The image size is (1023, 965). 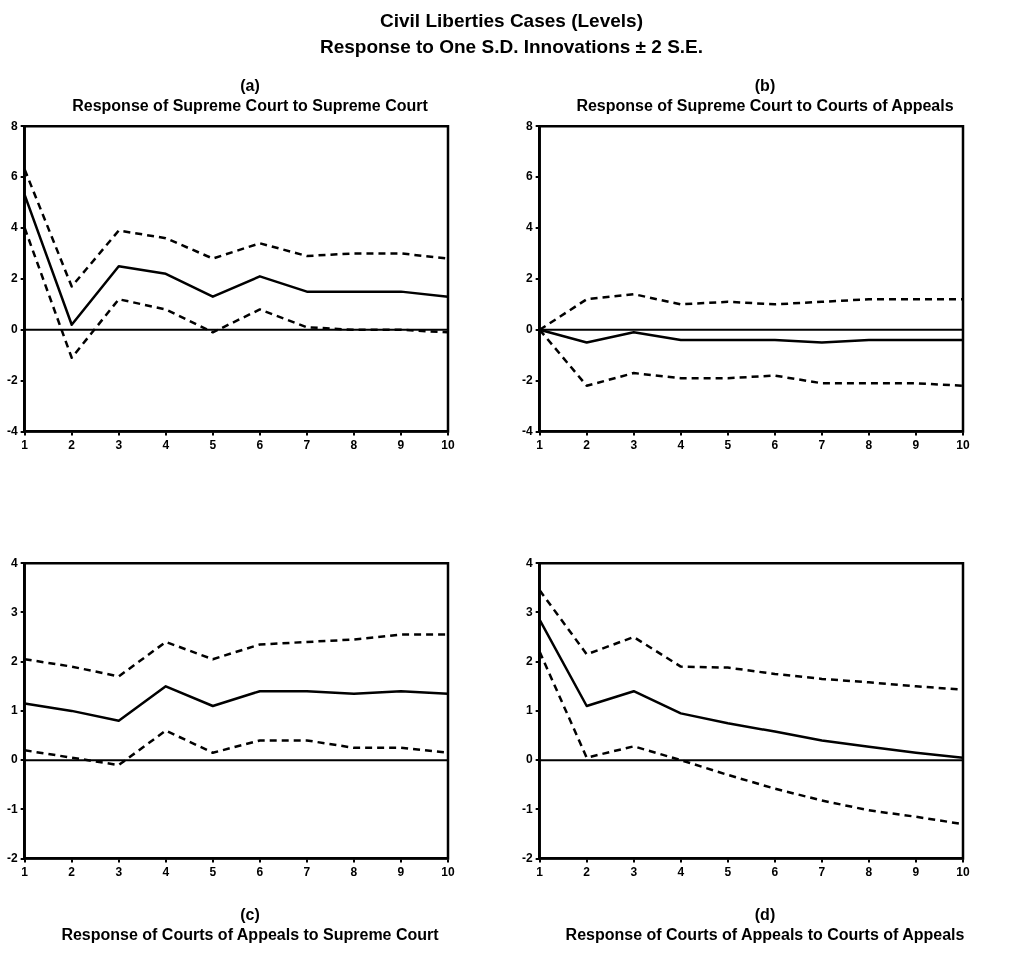 What do you see at coordinates (250, 106) in the screenshot?
I see `chart-title: Response of Supreme Court to Supreme Court` at bounding box center [250, 106].